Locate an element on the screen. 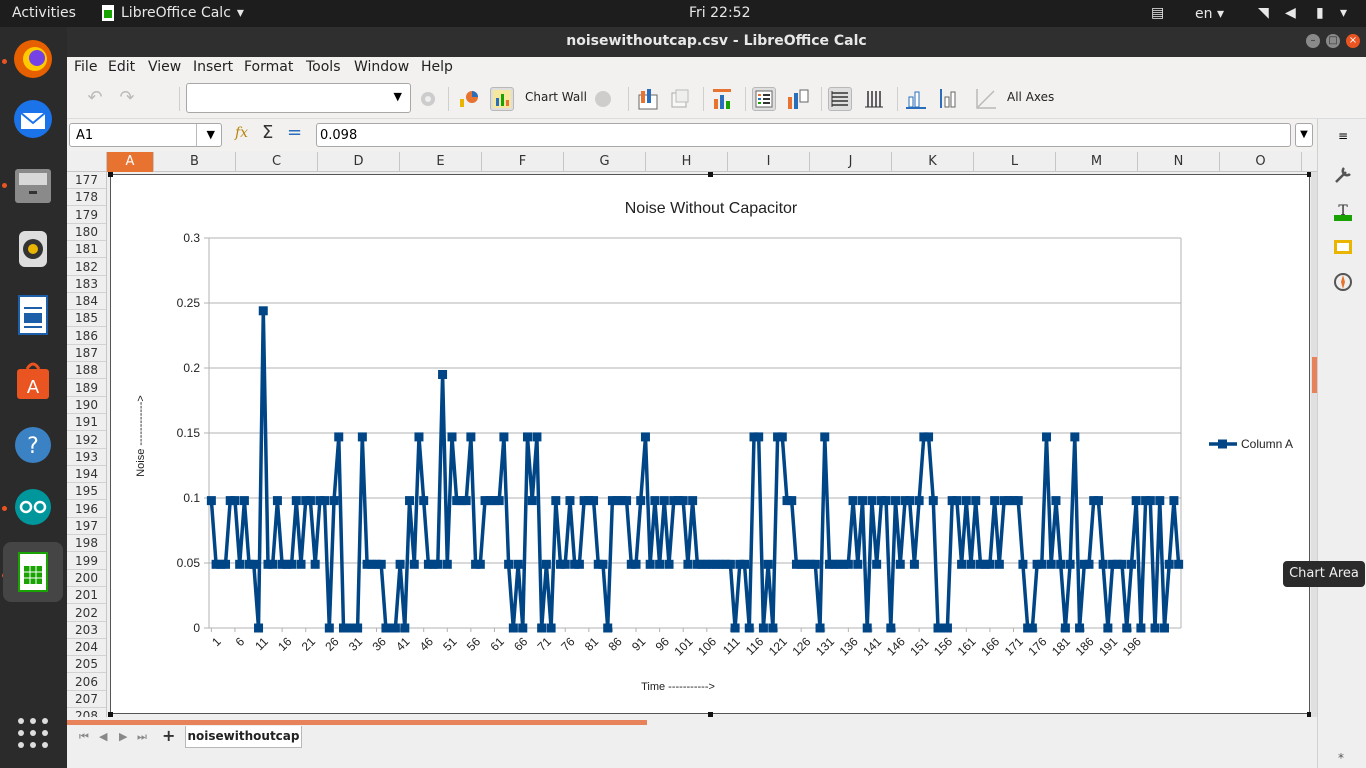 Image resolution: width=1366 pixels, height=768 pixels. menu-file: File is located at coordinates (86, 67).